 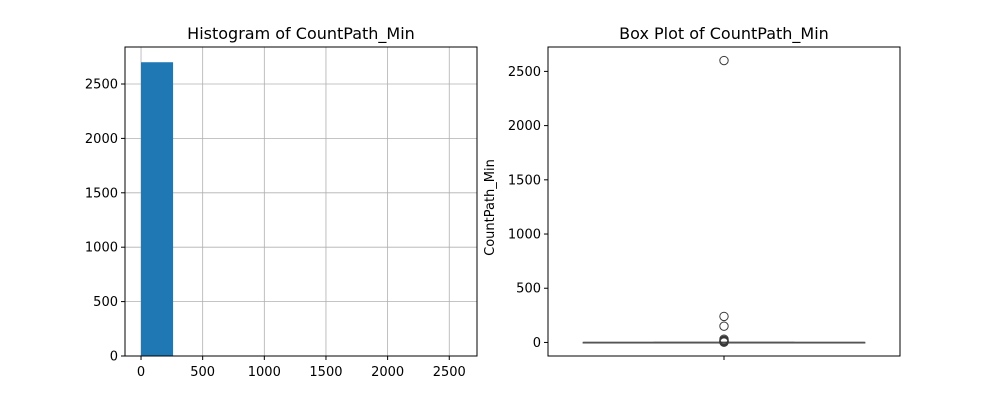 I want to click on boxplot-y-axis-label: CountPath_Min, so click(x=490, y=207).